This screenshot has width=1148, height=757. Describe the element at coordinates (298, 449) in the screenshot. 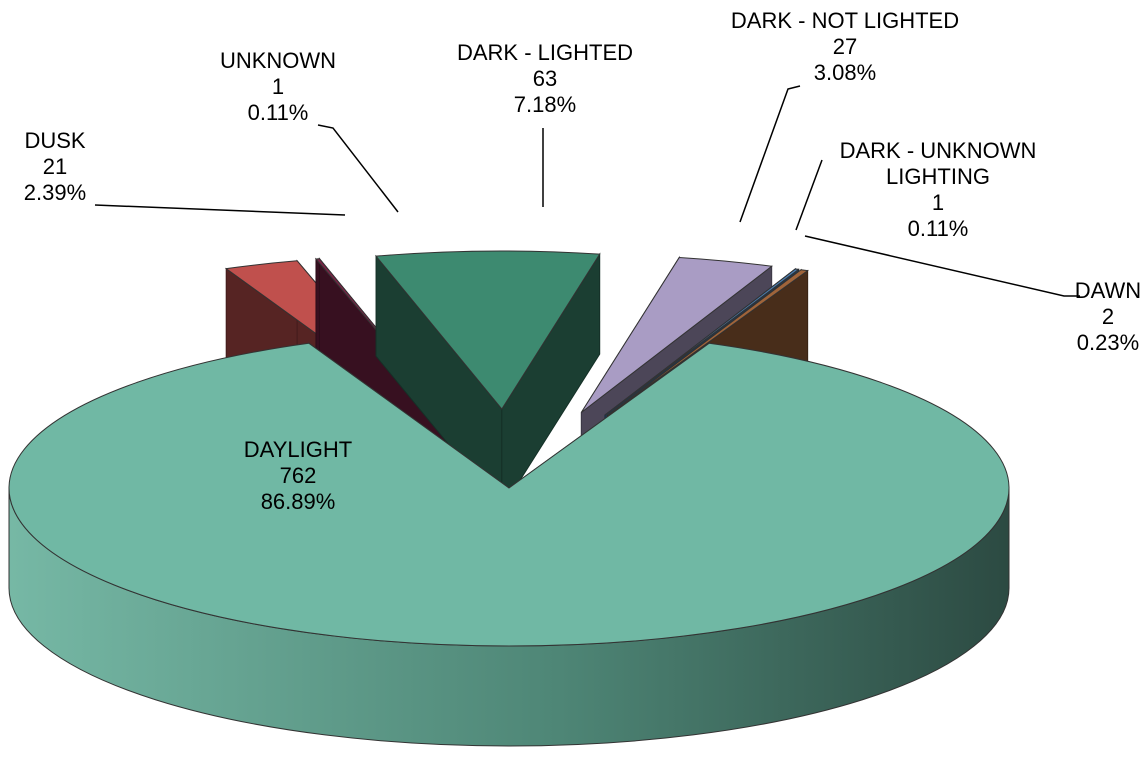

I see `category-label: DAYLIGHT` at that location.